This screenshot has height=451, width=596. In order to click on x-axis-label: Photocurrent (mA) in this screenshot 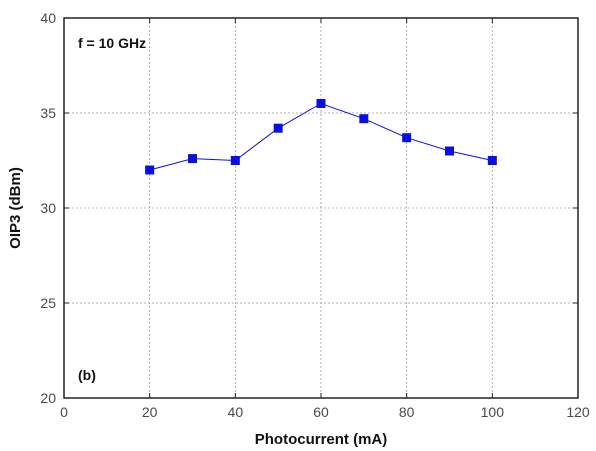, I will do `click(321, 439)`.